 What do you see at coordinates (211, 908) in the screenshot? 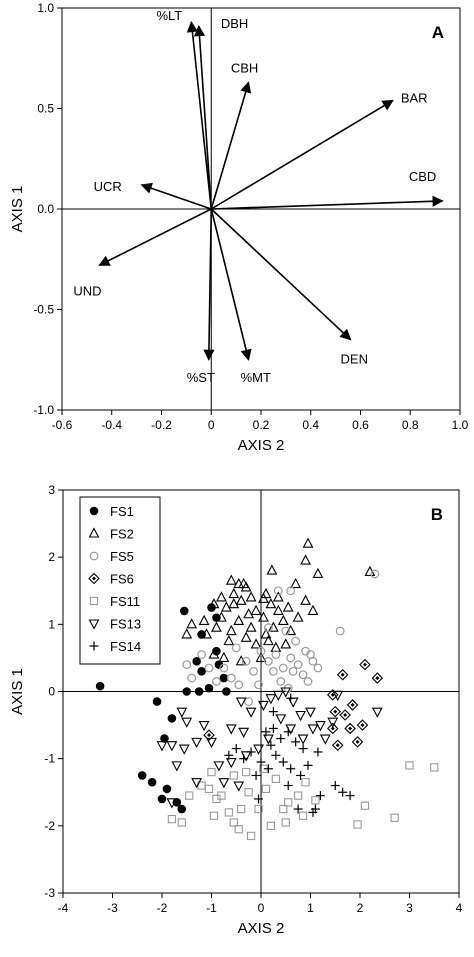
I see `panel-b-x-tick-label: -1` at bounding box center [211, 908].